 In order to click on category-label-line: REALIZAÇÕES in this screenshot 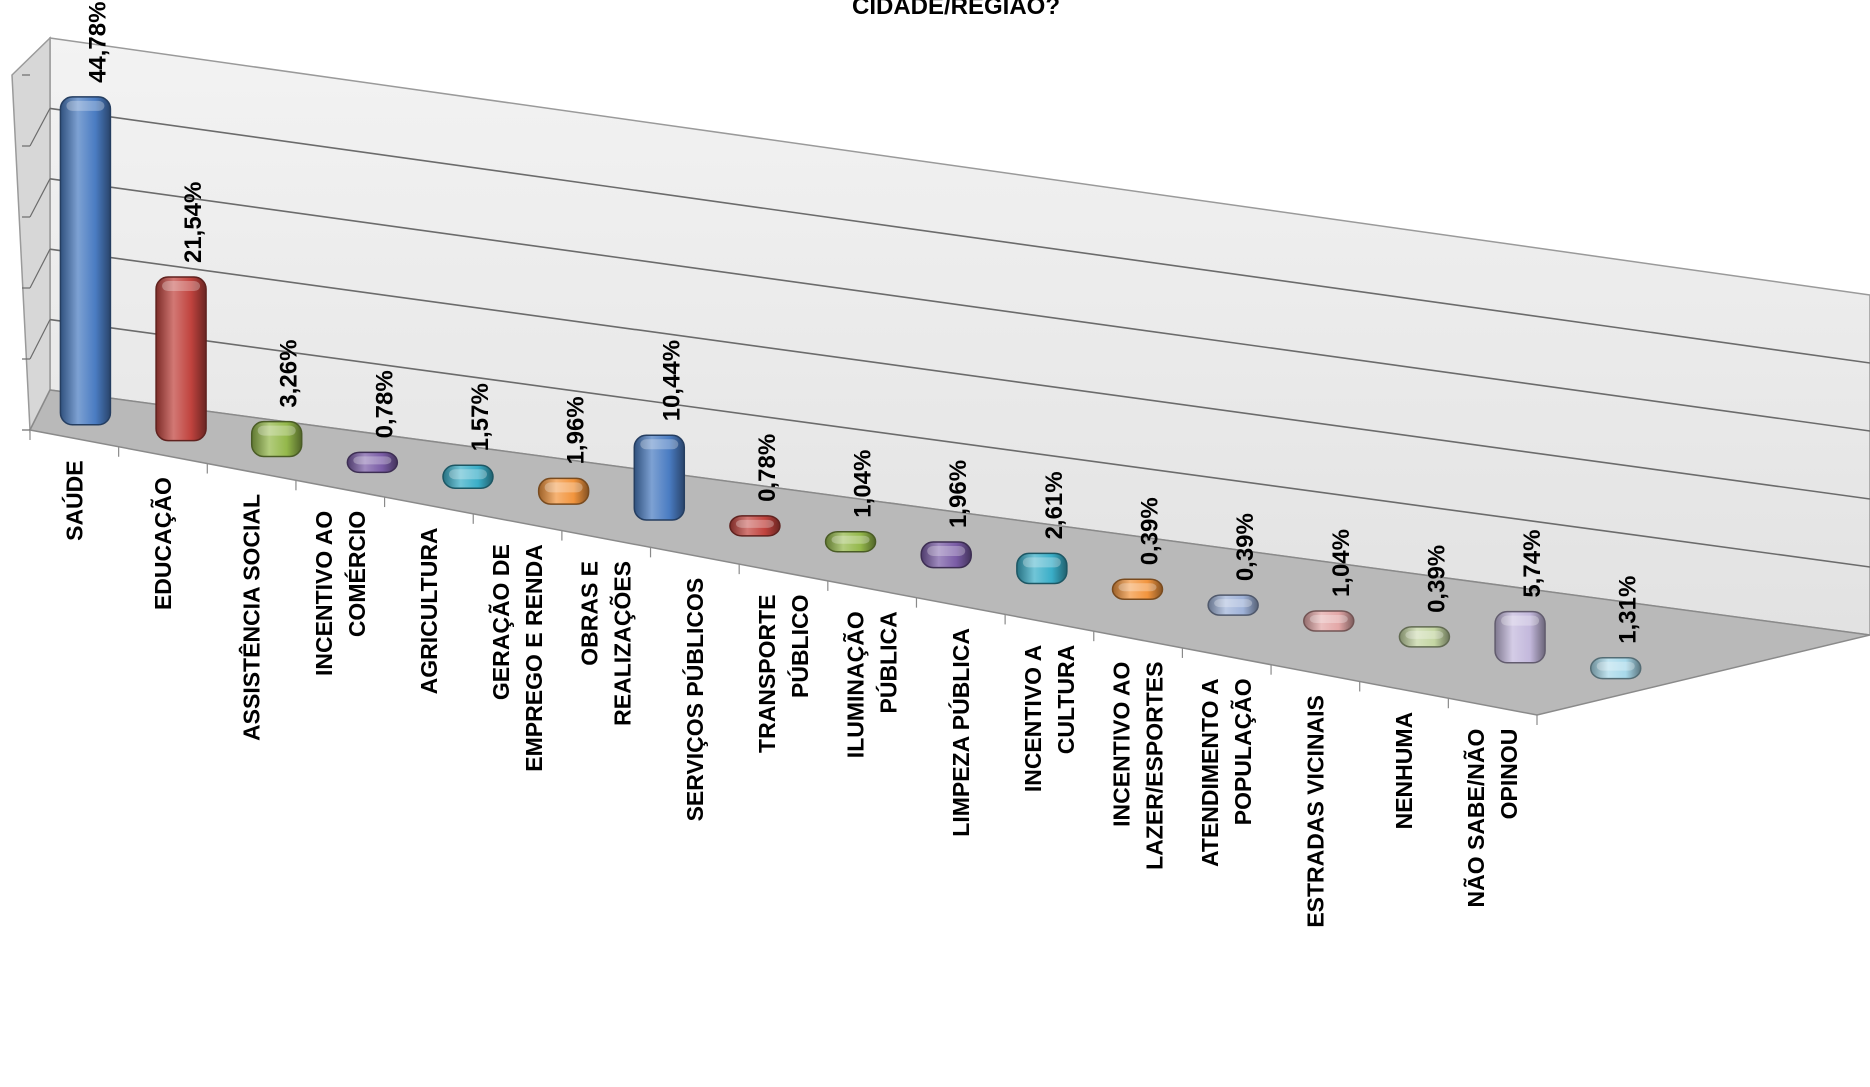, I will do `click(622, 643)`.